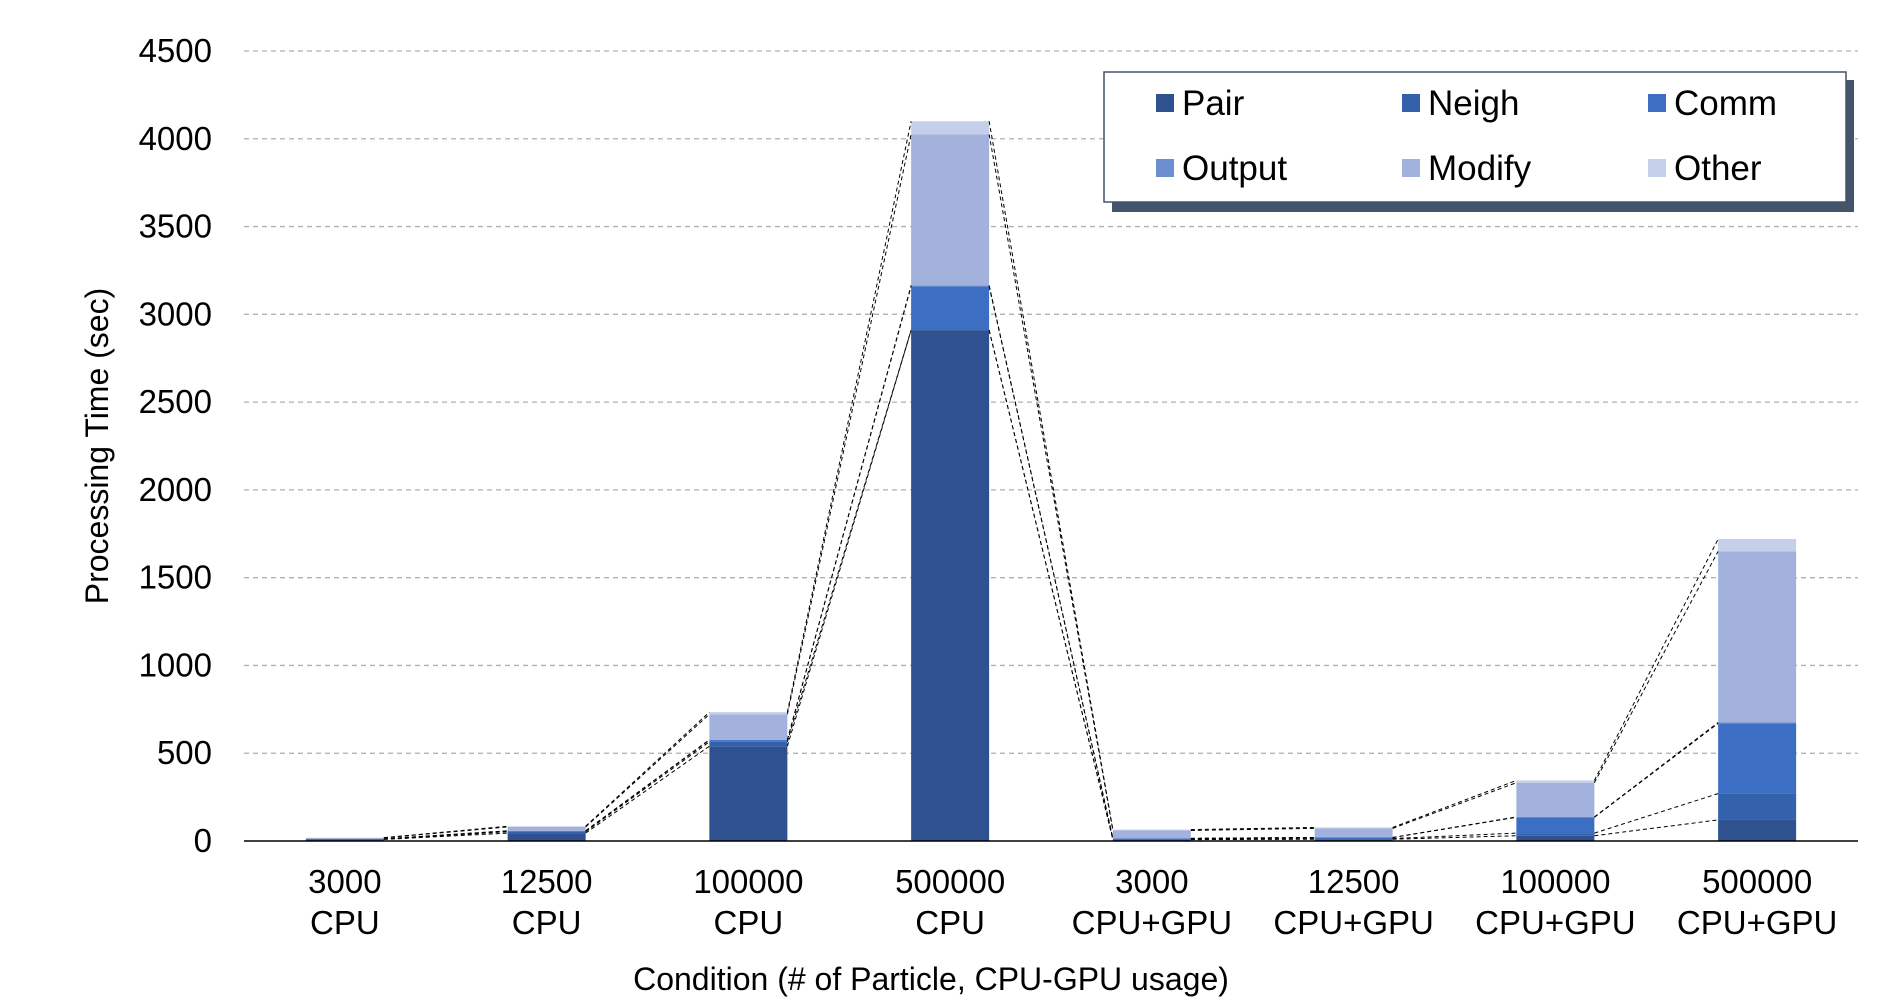 This screenshot has height=1006, width=1886. What do you see at coordinates (175, 445) in the screenshot?
I see `y-tick-labels: 0 500 1000 1500 2000 2500 3000 3500 4000 4500` at bounding box center [175, 445].